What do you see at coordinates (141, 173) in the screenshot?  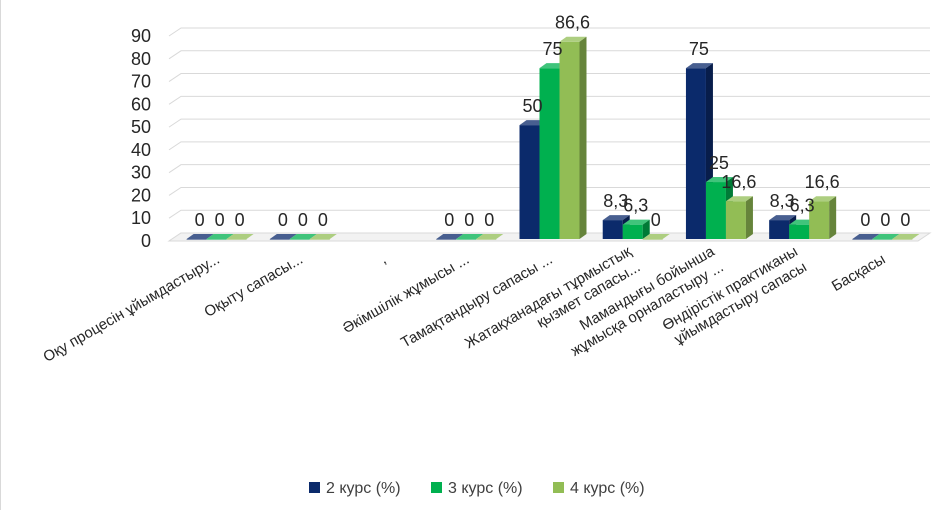 I see `y-tick-label: 30` at bounding box center [141, 173].